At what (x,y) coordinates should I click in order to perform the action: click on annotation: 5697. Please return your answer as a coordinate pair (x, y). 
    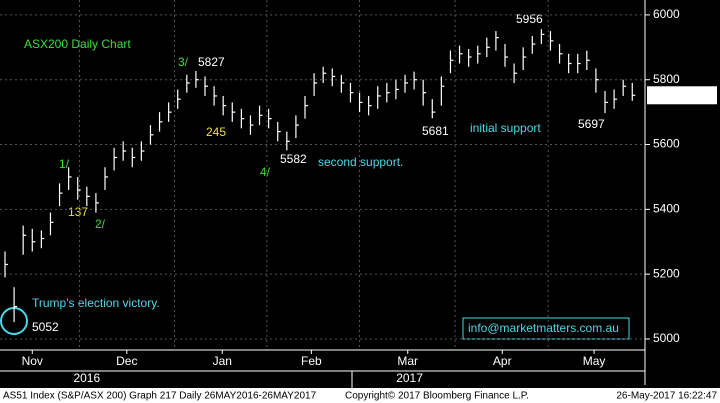
    Looking at the image, I should click on (591, 124).